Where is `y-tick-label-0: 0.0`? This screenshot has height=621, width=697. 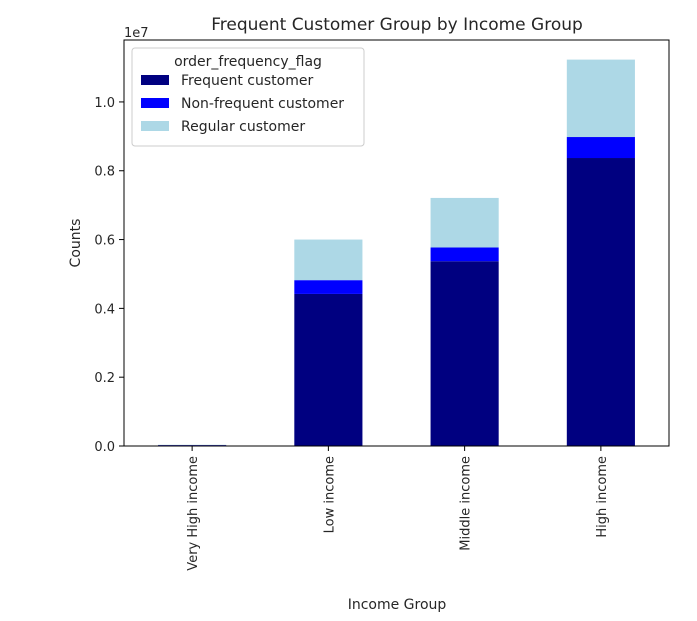 y-tick-label-0: 0.0 is located at coordinates (104, 447).